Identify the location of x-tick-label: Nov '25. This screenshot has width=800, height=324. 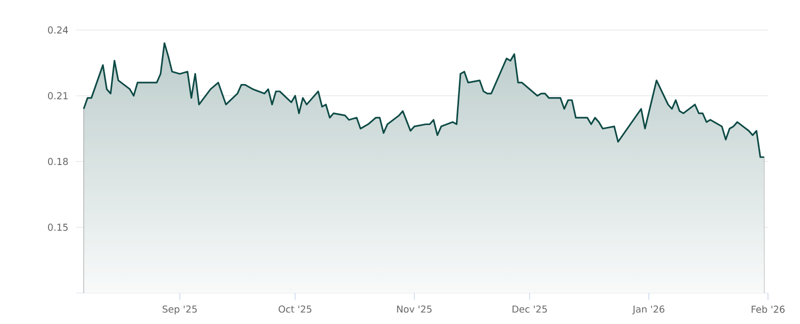
(414, 309).